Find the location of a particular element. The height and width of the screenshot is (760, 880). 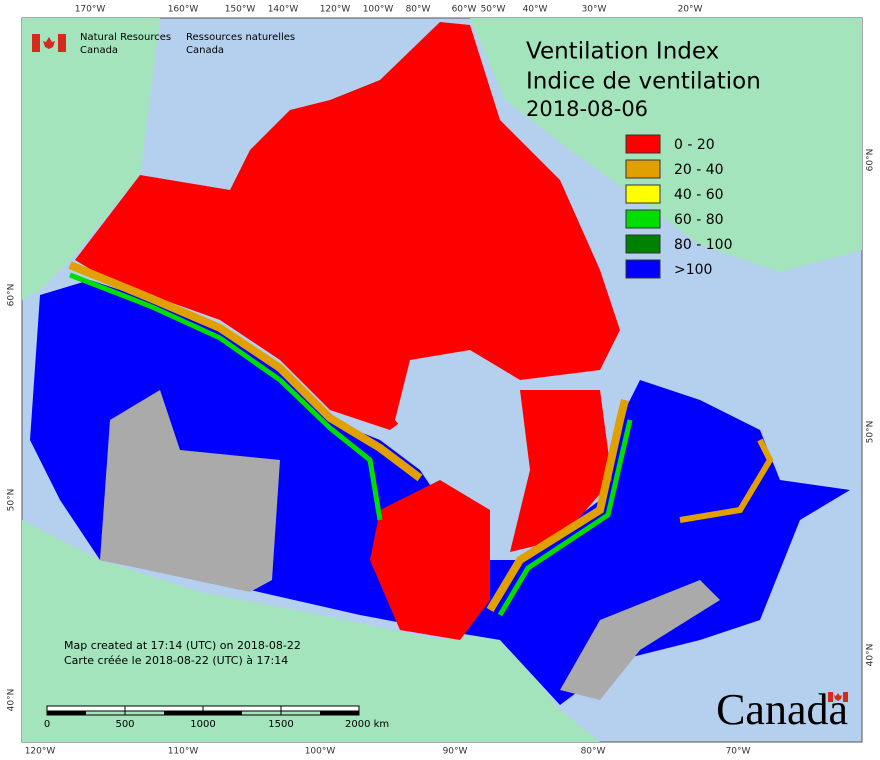

wordmark-flag is located at coordinates (838, 697).